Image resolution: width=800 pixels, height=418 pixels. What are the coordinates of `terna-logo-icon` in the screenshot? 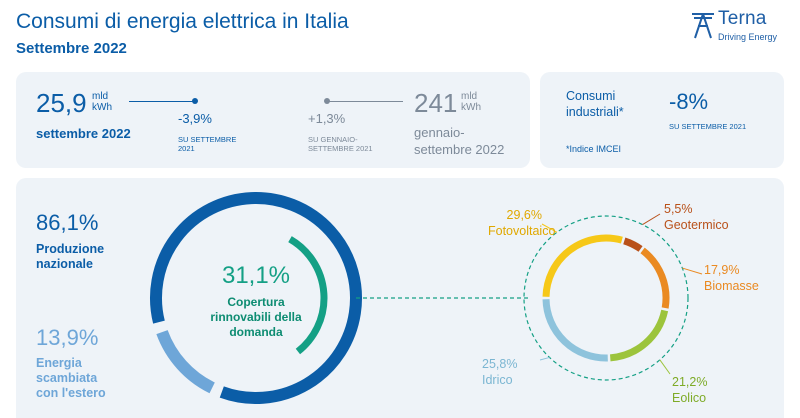 It's located at (703, 26).